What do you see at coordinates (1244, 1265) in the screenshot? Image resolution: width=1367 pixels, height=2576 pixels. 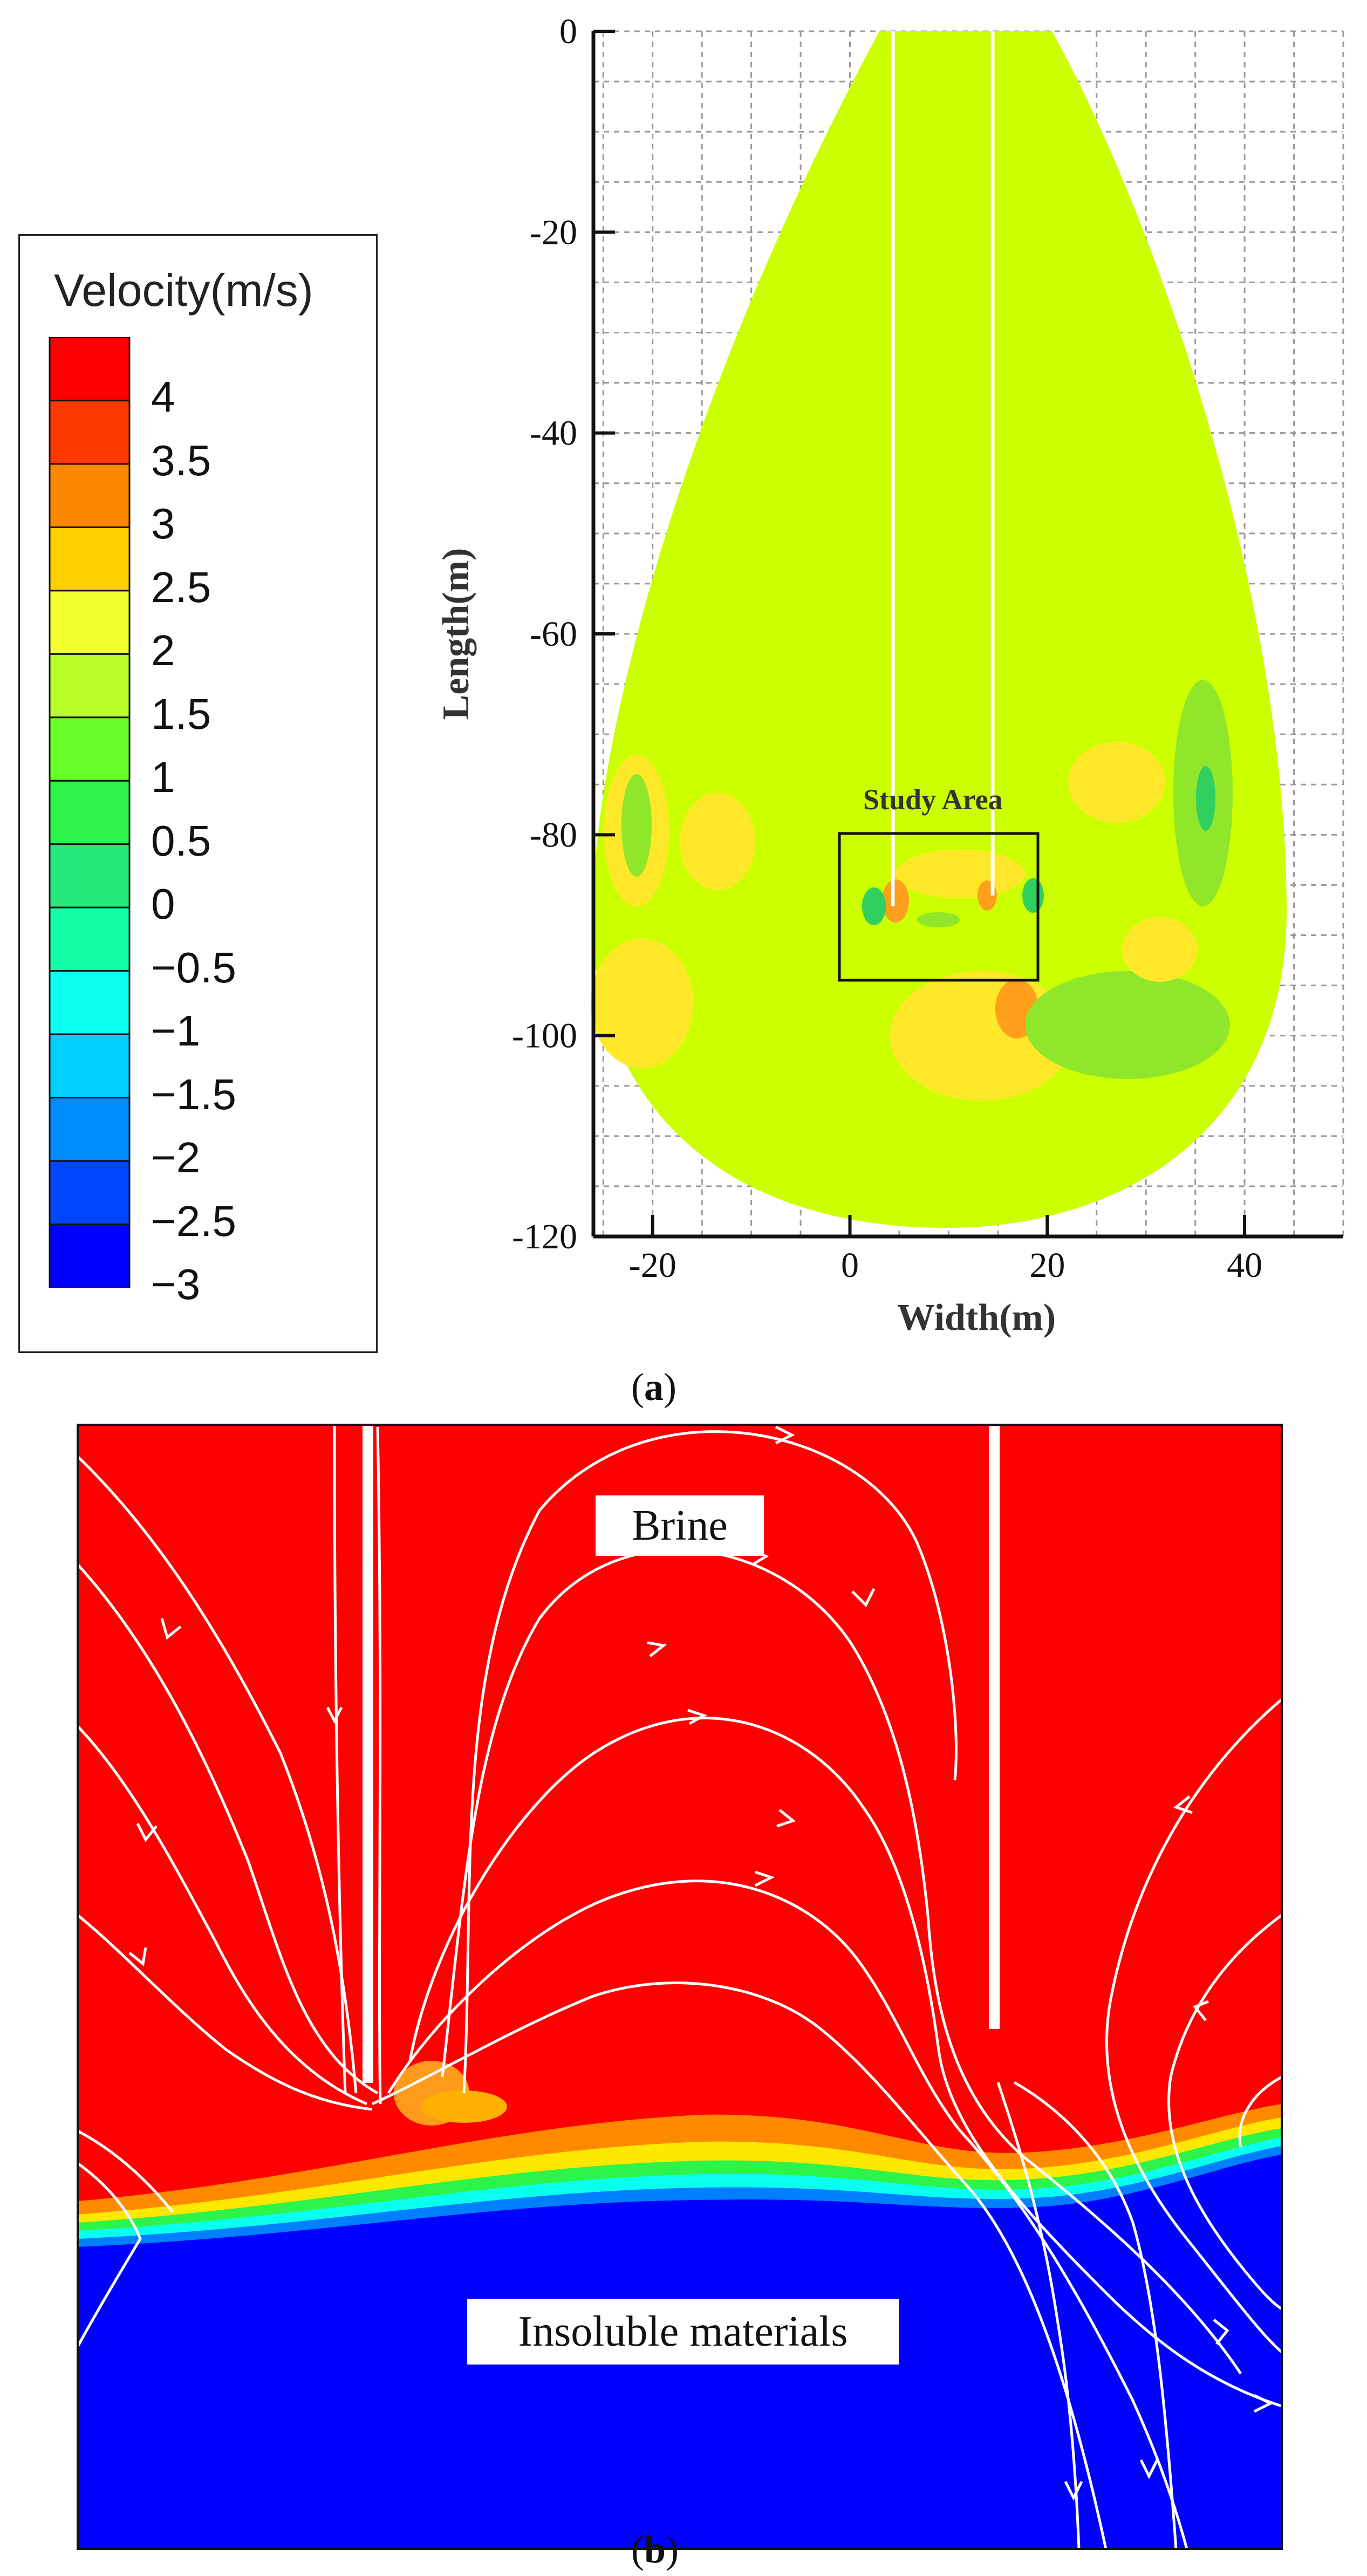 I see `x-tick-label: 40` at bounding box center [1244, 1265].